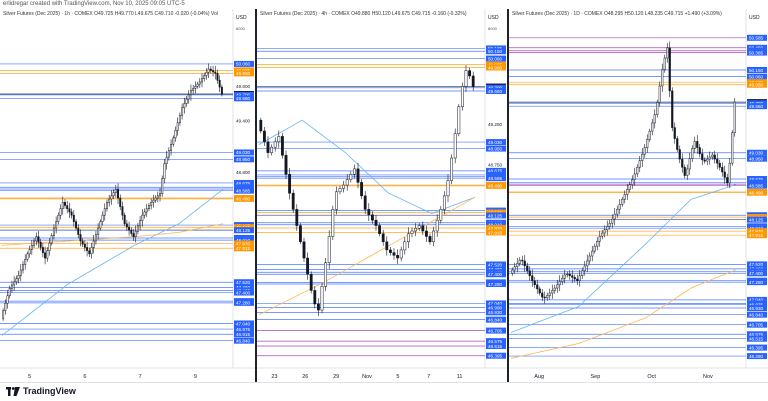 The width and height of the screenshot is (768, 401). What do you see at coordinates (243, 86) in the screenshot?
I see `price-tick-label: 49.800` at bounding box center [243, 86].